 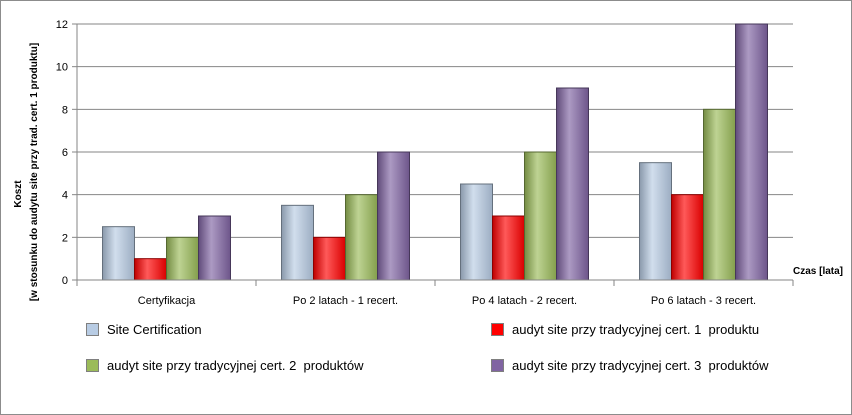 I want to click on y-tick-label: 8, so click(x=65, y=110).